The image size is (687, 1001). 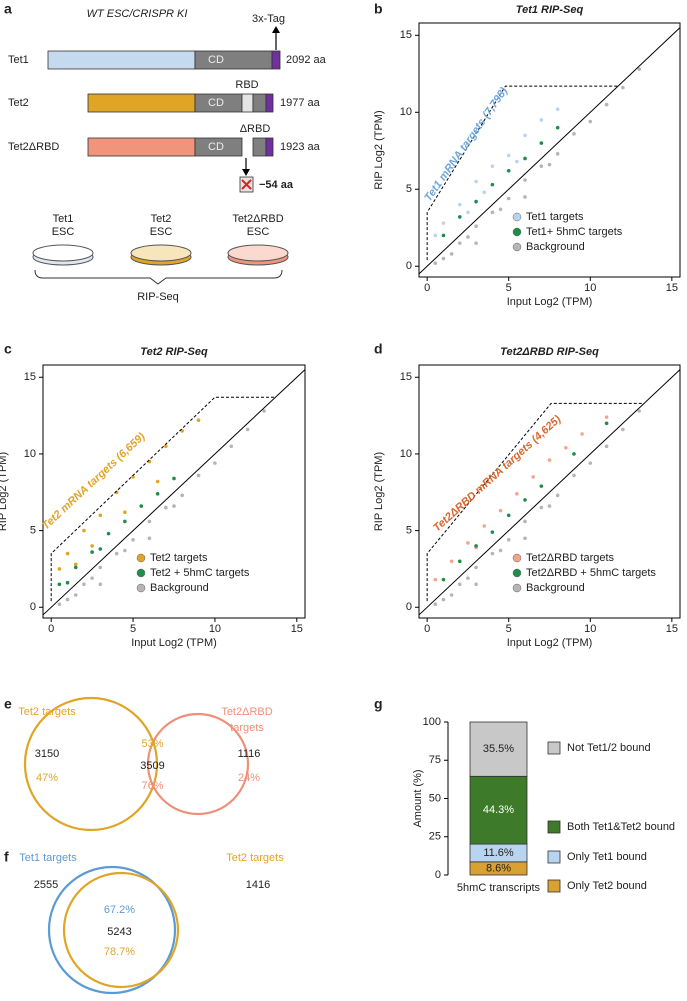 I want to click on unique-count: 2555, so click(x=46, y=885).